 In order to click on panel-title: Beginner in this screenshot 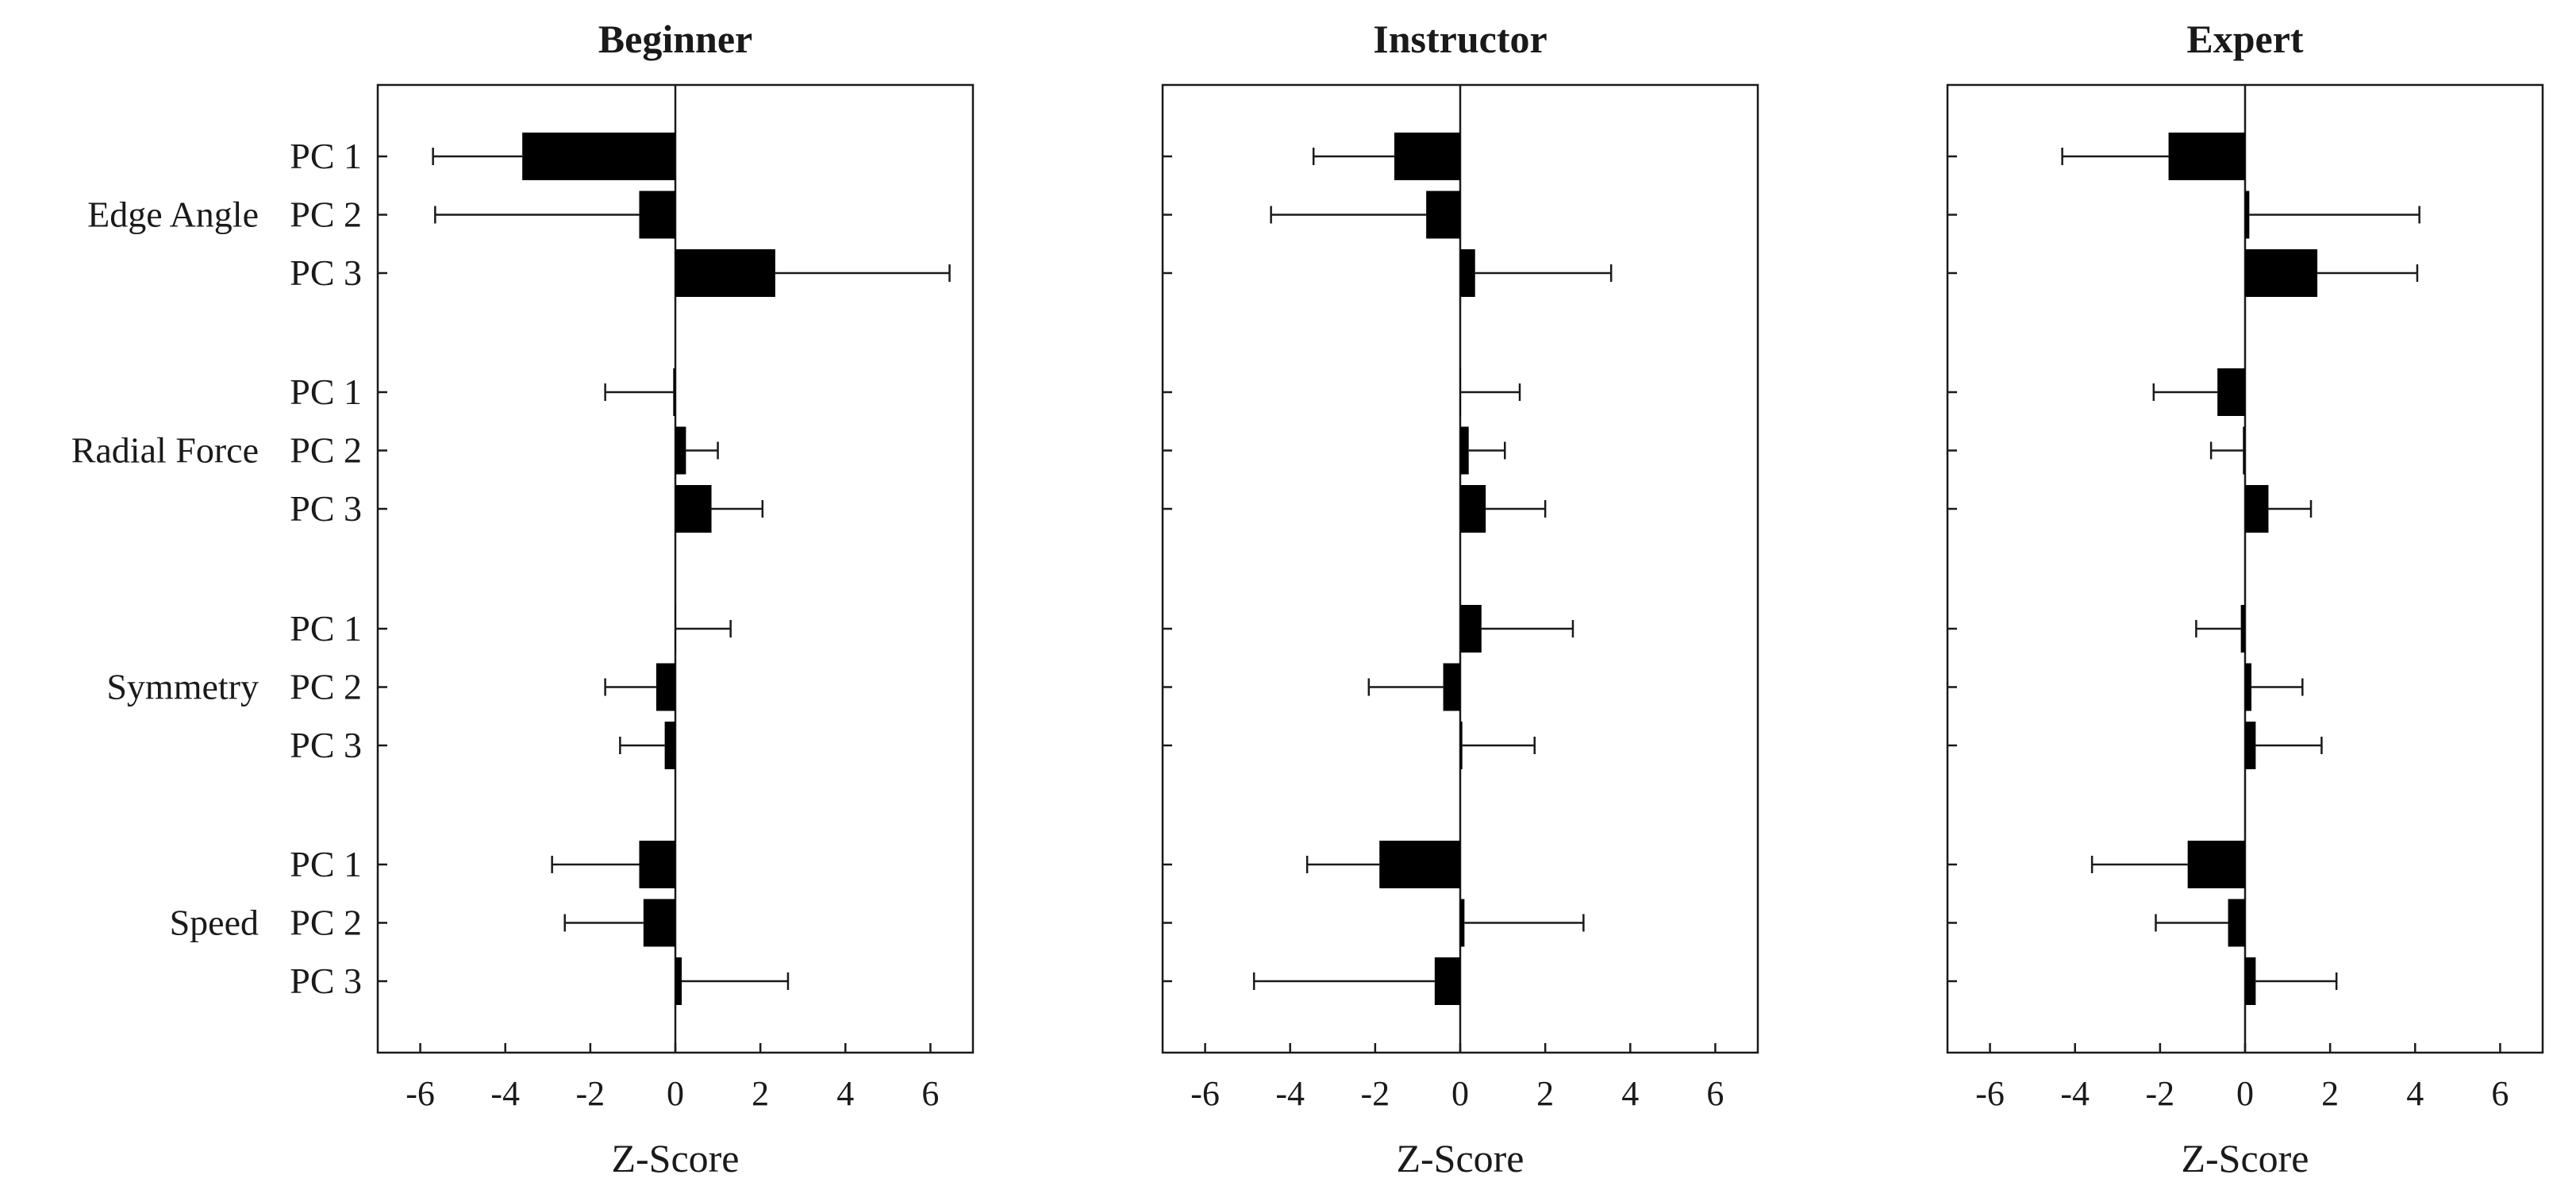, I will do `click(675, 39)`.